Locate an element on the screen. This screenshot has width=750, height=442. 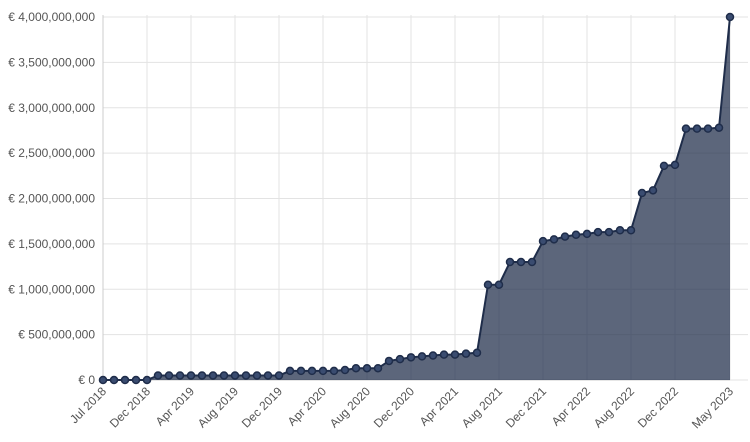
x-tick-label: Aug 2021 is located at coordinates (482, 407).